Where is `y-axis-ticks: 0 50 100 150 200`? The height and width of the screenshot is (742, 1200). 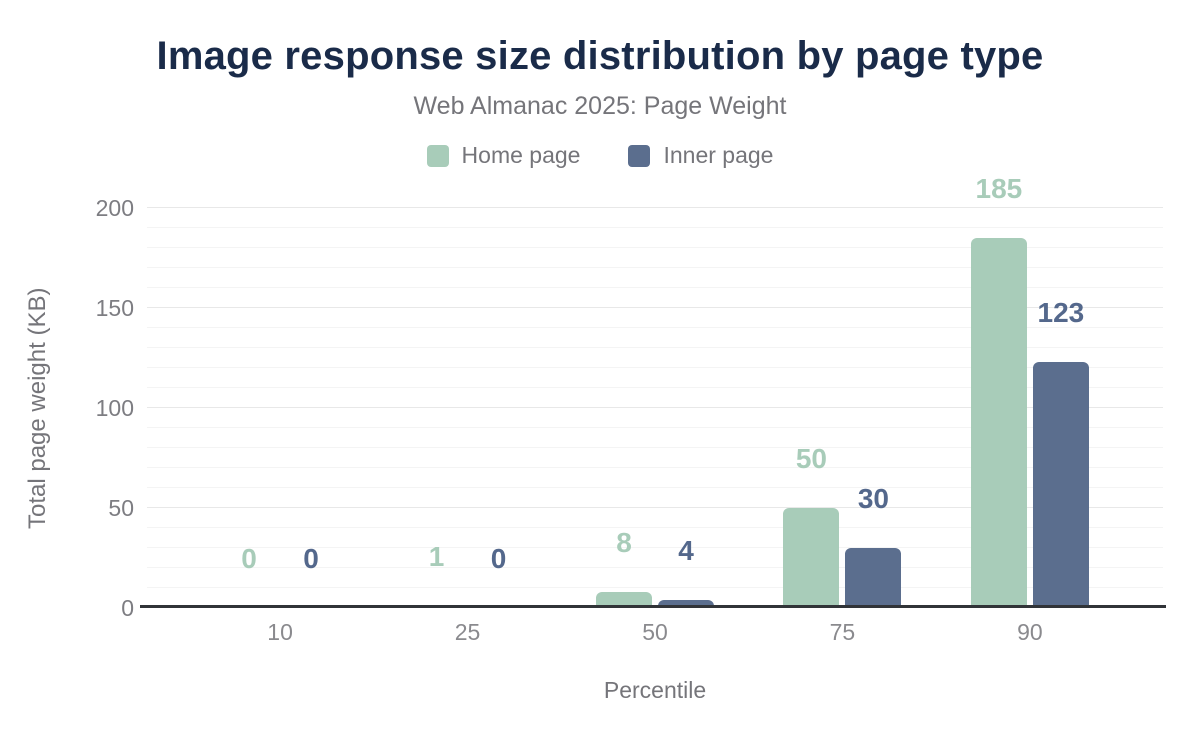
y-axis-ticks: 0 50 100 150 200 is located at coordinates (67, 408).